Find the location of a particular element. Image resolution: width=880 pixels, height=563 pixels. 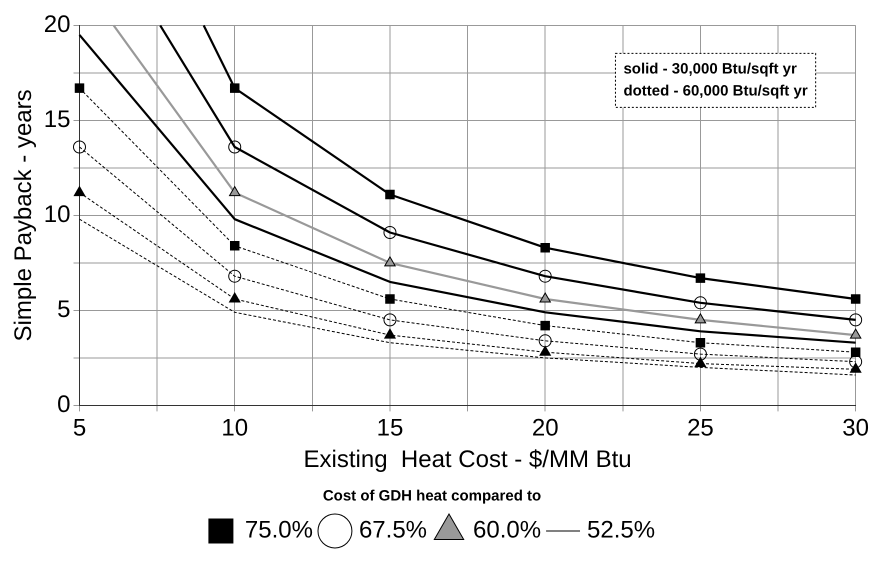

x-tick-label: 30 is located at coordinates (856, 428).